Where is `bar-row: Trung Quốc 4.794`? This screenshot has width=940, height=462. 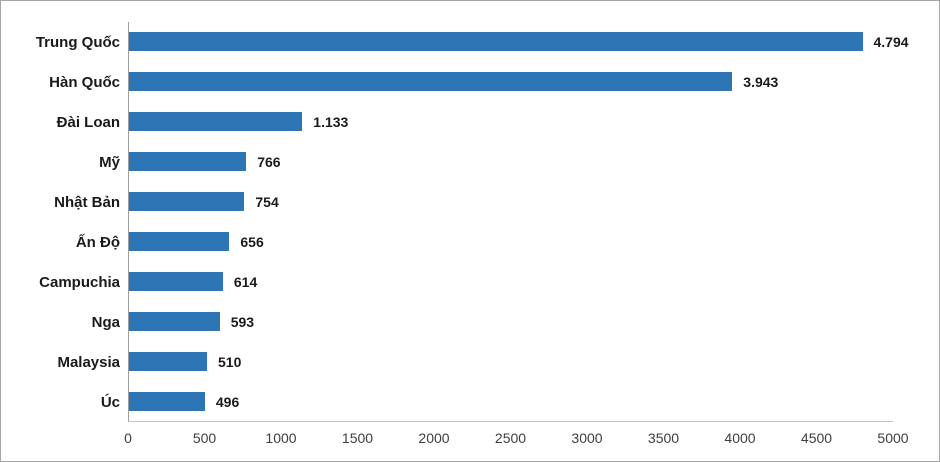
bar-row: Trung Quốc 4.794 is located at coordinates (472, 42).